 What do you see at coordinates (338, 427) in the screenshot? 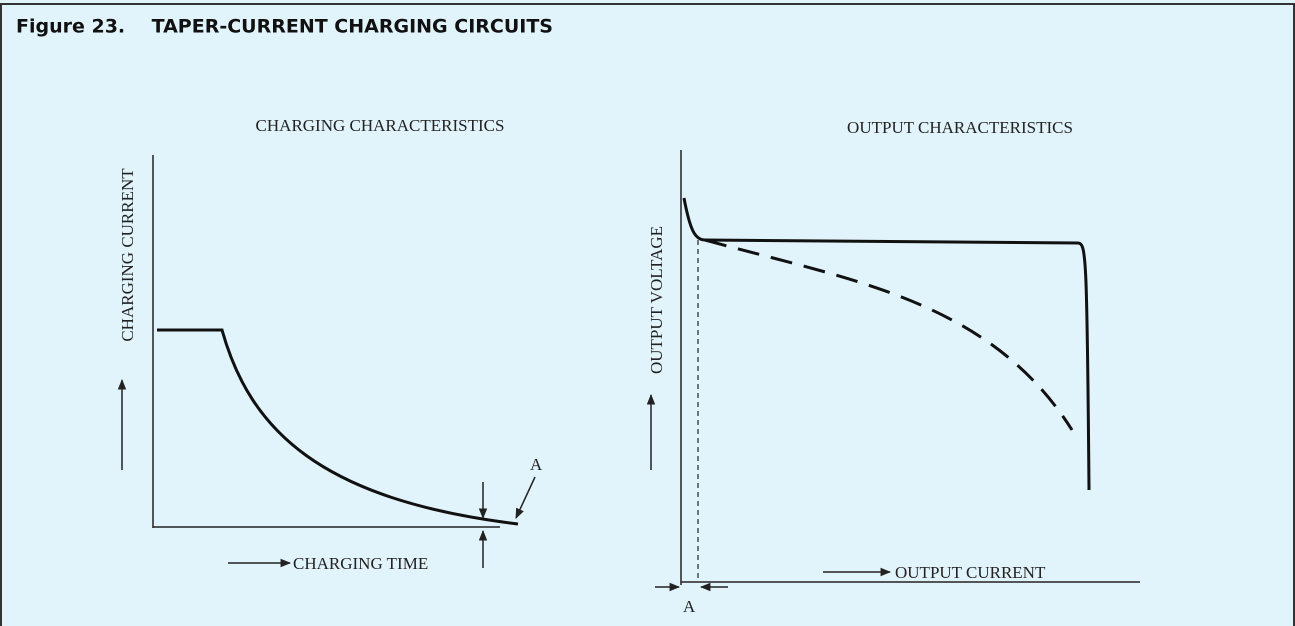
I see `charging-curve` at bounding box center [338, 427].